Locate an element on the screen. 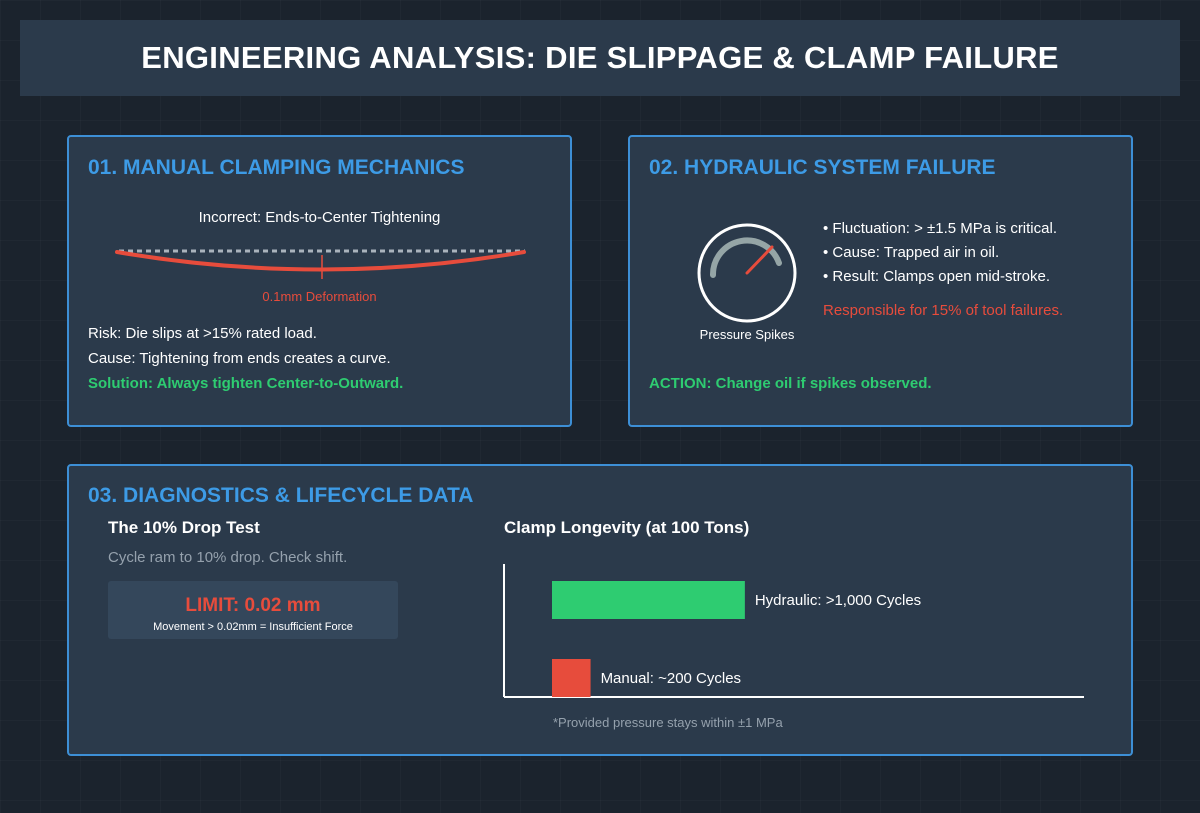 The height and width of the screenshot is (813, 1200). diagram-caption: Incorrect: Ends-to-Center Tightening is located at coordinates (319, 217).